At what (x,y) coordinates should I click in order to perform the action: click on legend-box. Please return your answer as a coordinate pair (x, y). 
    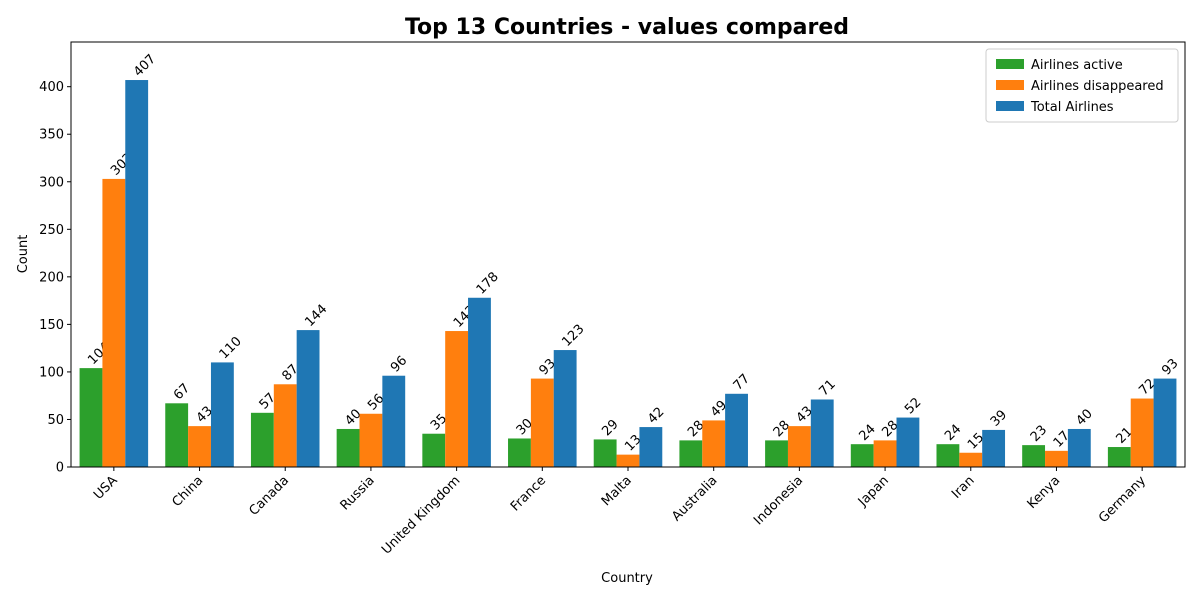
    Looking at the image, I should click on (1082, 85).